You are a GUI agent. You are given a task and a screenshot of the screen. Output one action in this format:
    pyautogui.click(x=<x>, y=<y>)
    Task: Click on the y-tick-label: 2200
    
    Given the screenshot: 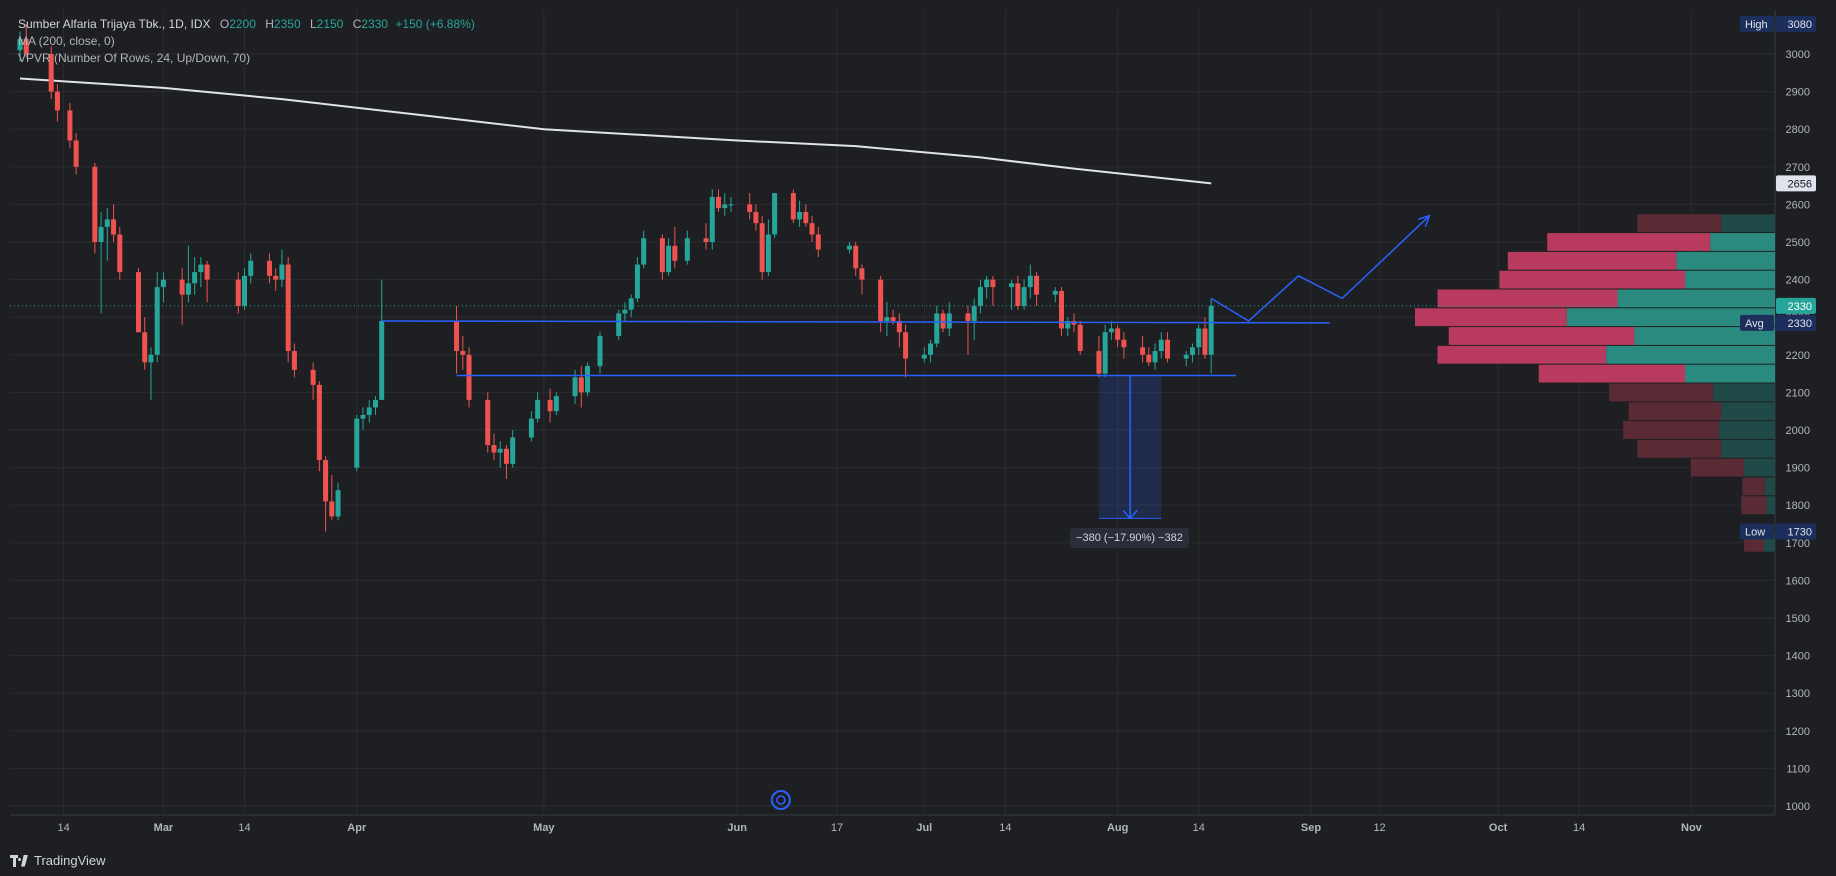 What is the action you would take?
    pyautogui.click(x=1798, y=356)
    